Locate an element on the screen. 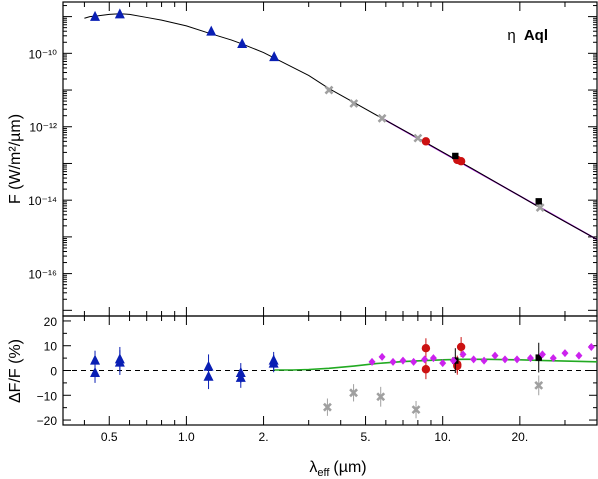  x-tick-label: 10. is located at coordinates (442, 437).